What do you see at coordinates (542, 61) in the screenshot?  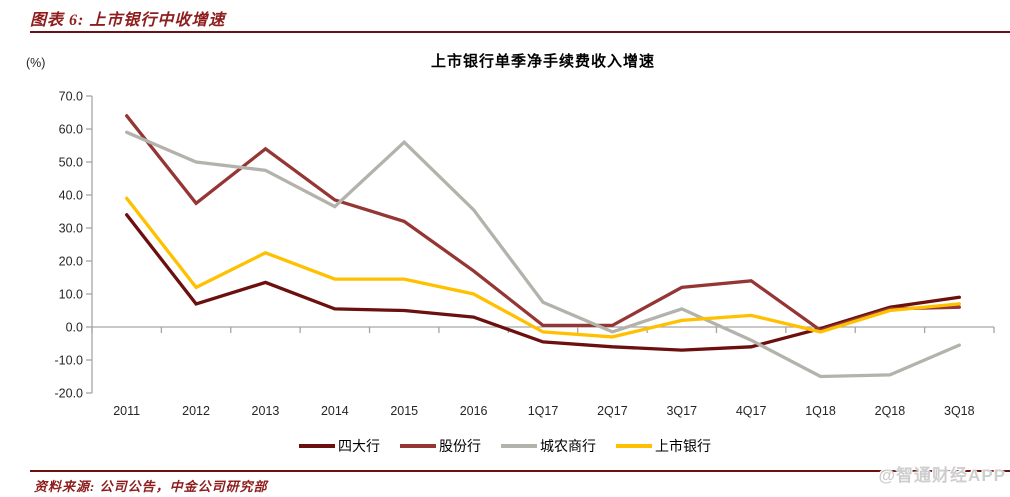 I see `chart-title: 上市银行单季净手续费收入增速` at bounding box center [542, 61].